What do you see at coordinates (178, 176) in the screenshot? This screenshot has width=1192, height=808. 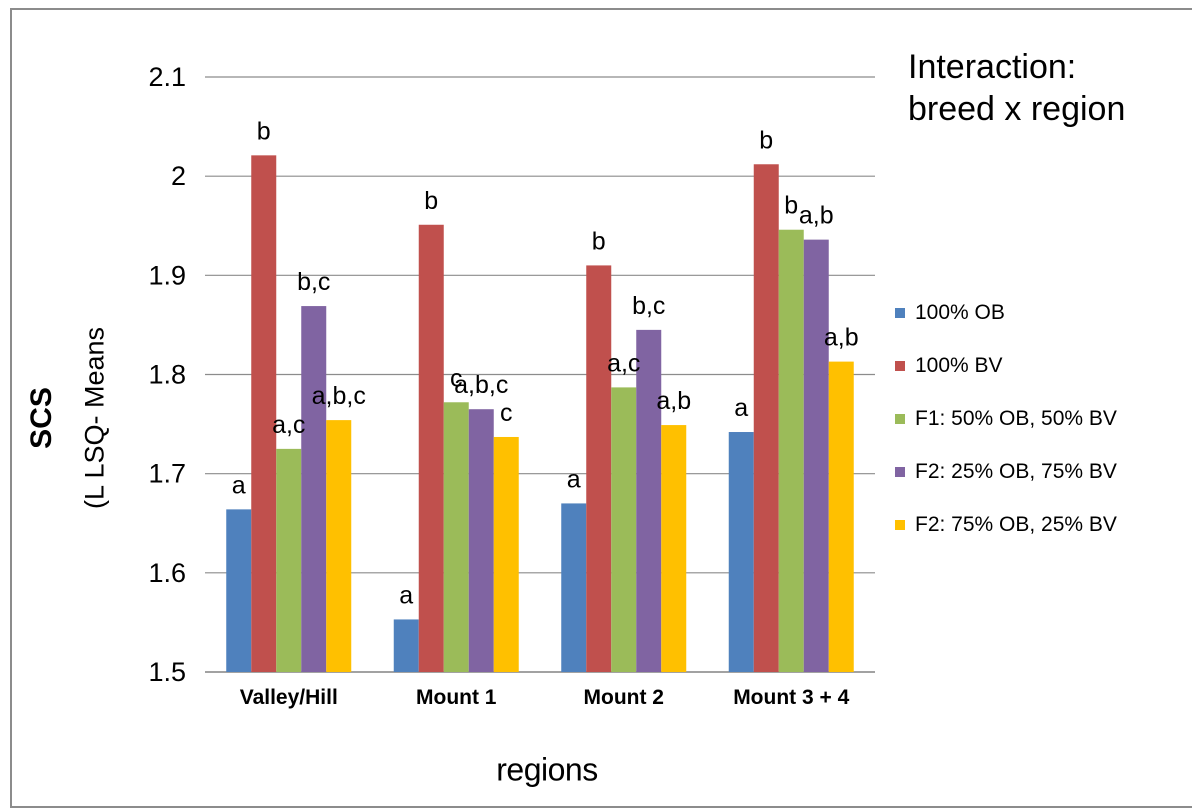 I see `y-tick-label: 2` at bounding box center [178, 176].